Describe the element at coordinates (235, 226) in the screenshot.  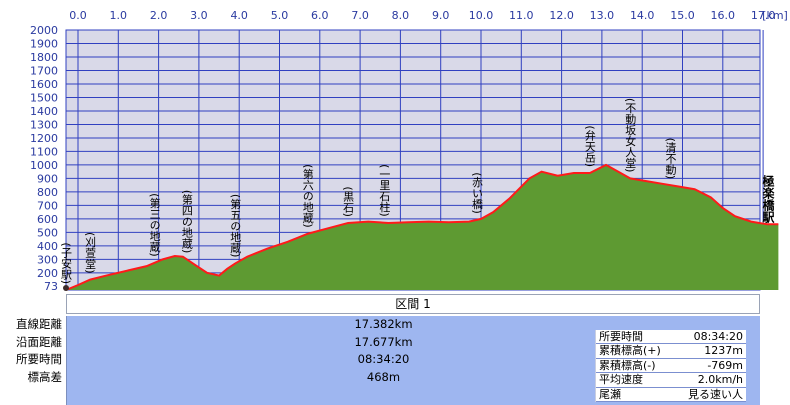
I see `waypoint-label: (第五の地蔵)` at that location.